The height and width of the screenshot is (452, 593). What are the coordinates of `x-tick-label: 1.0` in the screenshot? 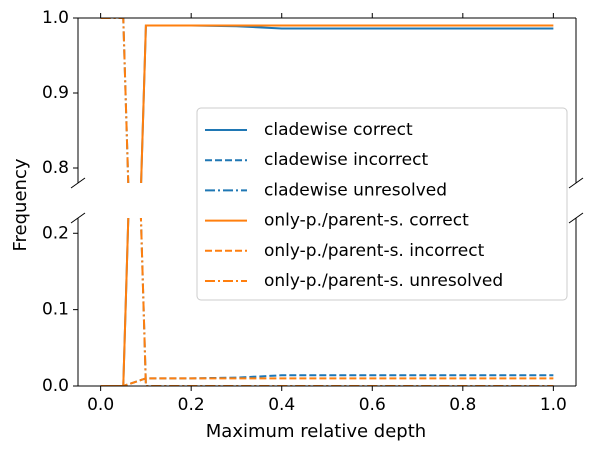 It's located at (553, 405).